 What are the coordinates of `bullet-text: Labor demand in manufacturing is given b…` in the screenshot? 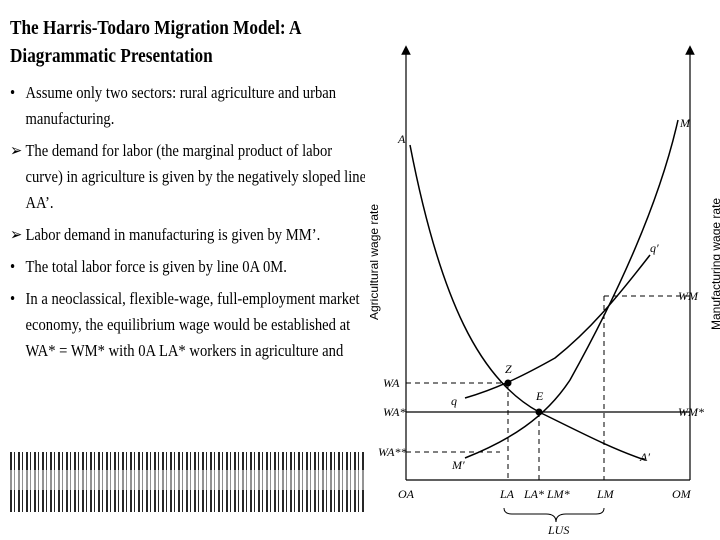 It's located at (173, 234).